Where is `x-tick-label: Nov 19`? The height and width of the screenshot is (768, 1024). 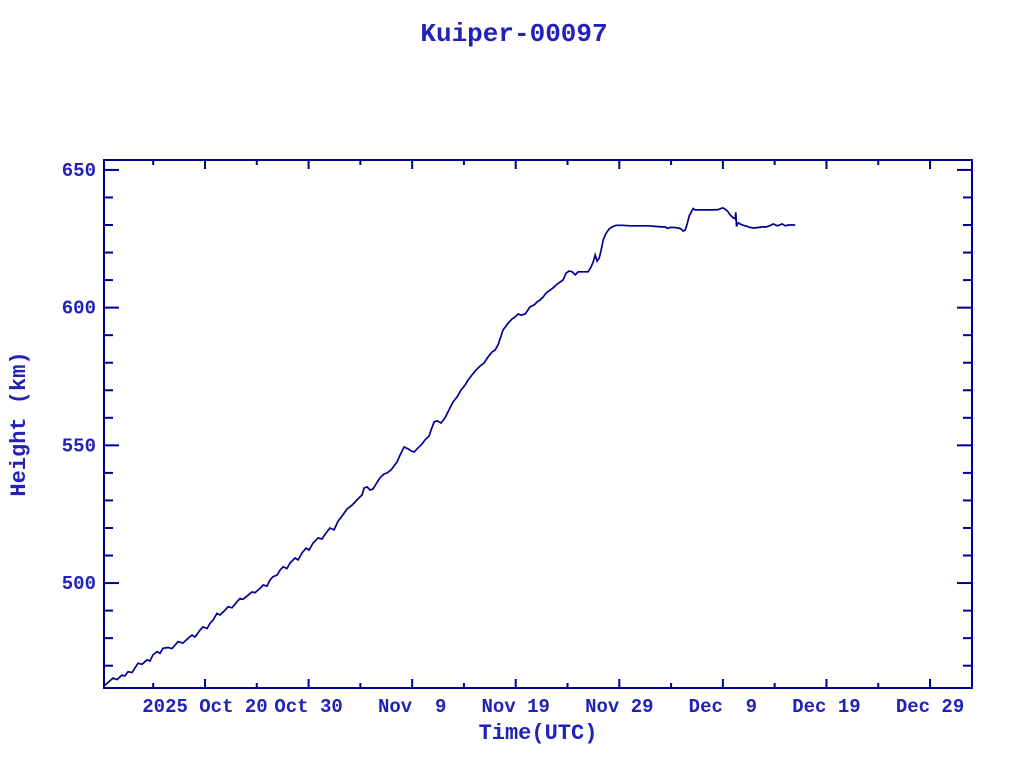 x-tick-label: Nov 19 is located at coordinates (516, 707).